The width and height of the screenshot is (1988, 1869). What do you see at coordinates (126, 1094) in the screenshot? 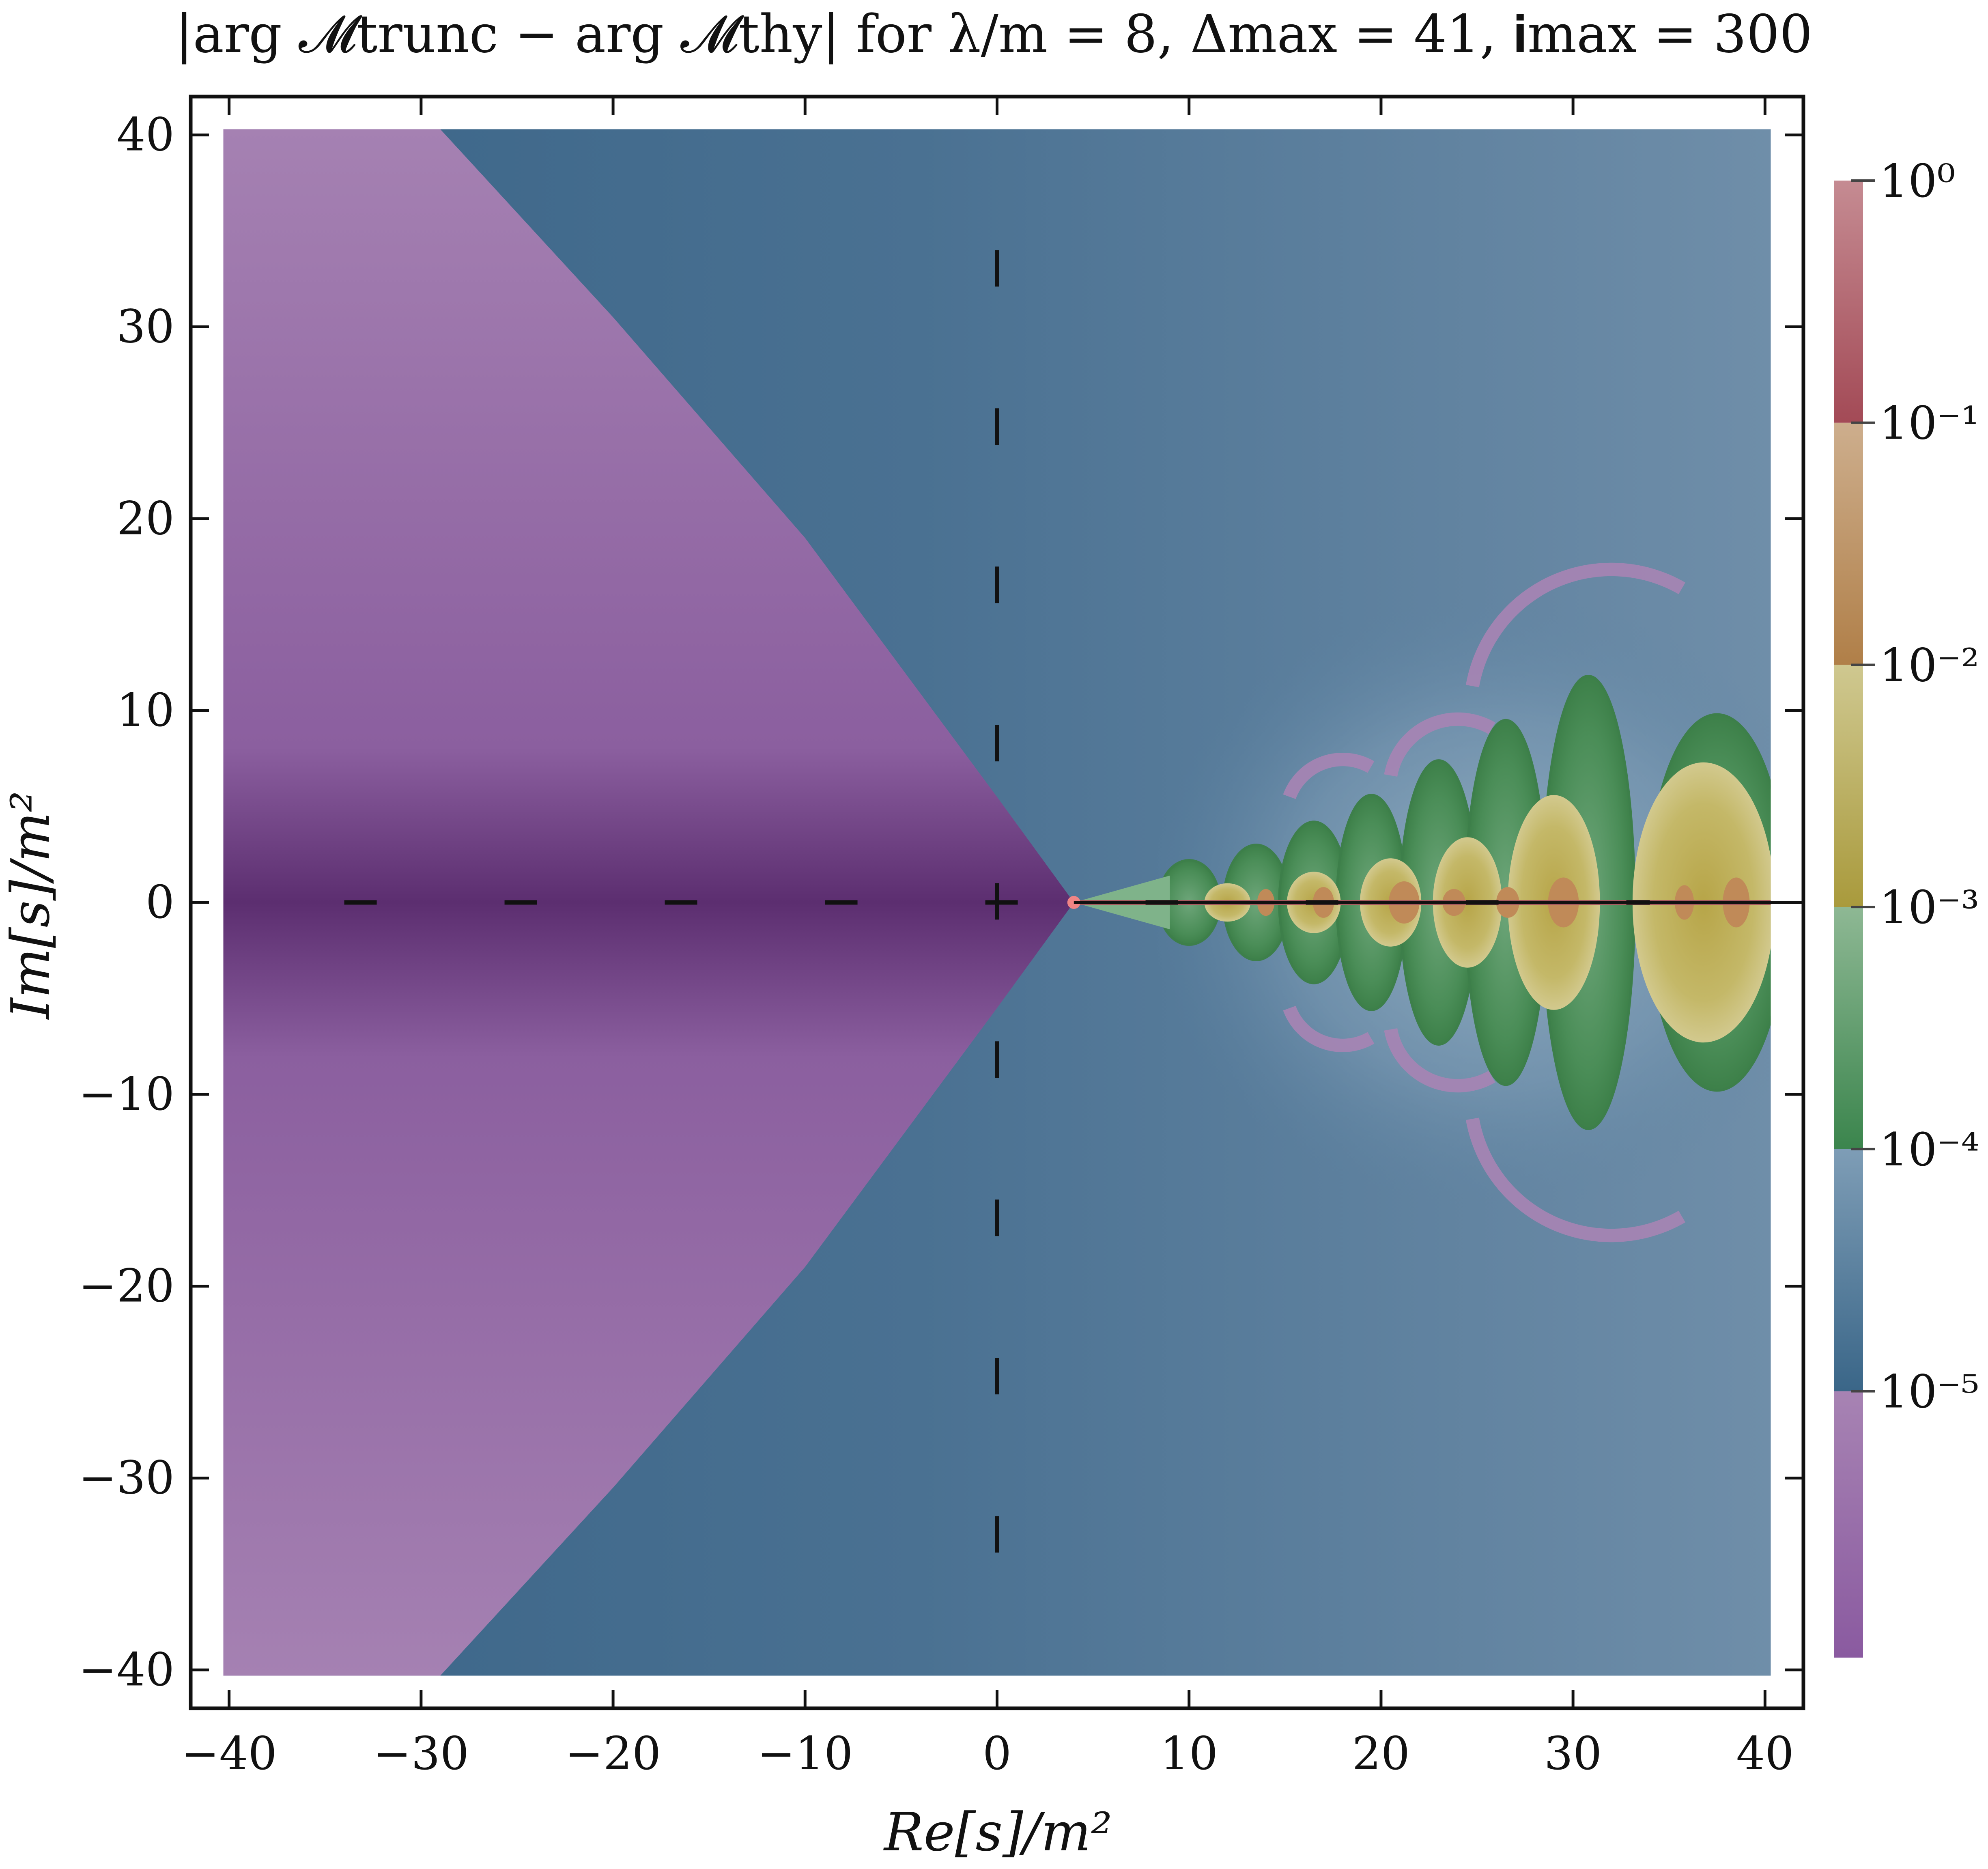
I see `y-tick-label: −10` at bounding box center [126, 1094].